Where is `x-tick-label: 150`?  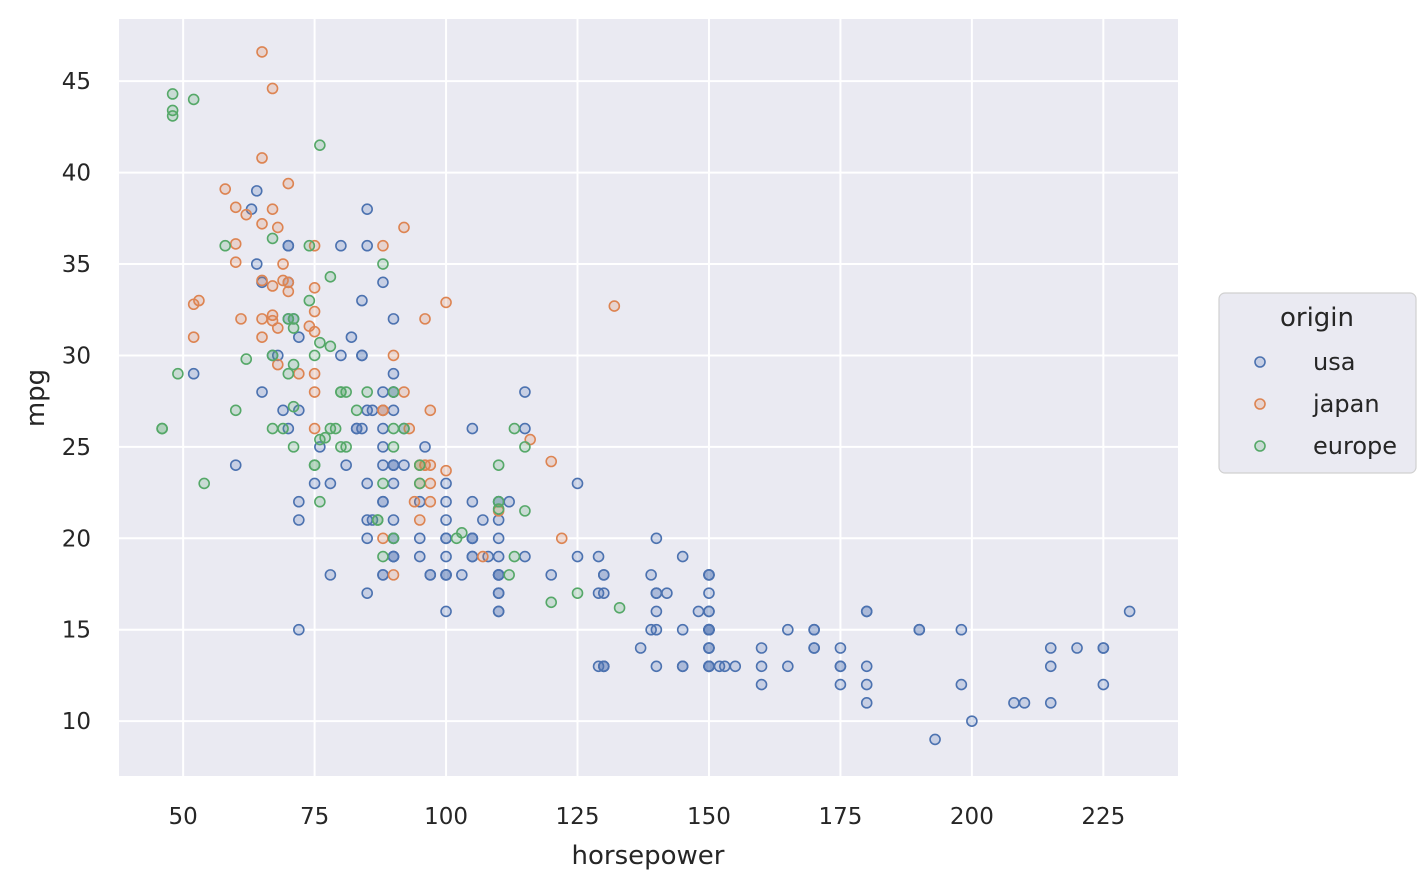 x-tick-label: 150 is located at coordinates (709, 817).